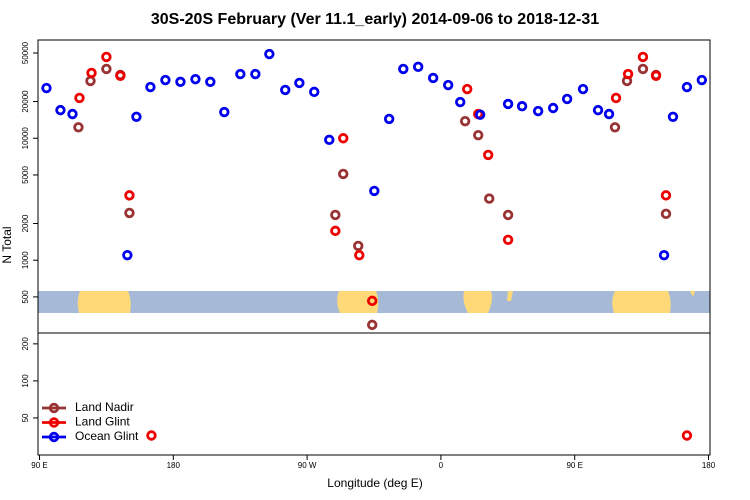 This screenshot has height=500, width=750. Describe the element at coordinates (104, 407) in the screenshot. I see `legend-label: Land Nadir` at that location.